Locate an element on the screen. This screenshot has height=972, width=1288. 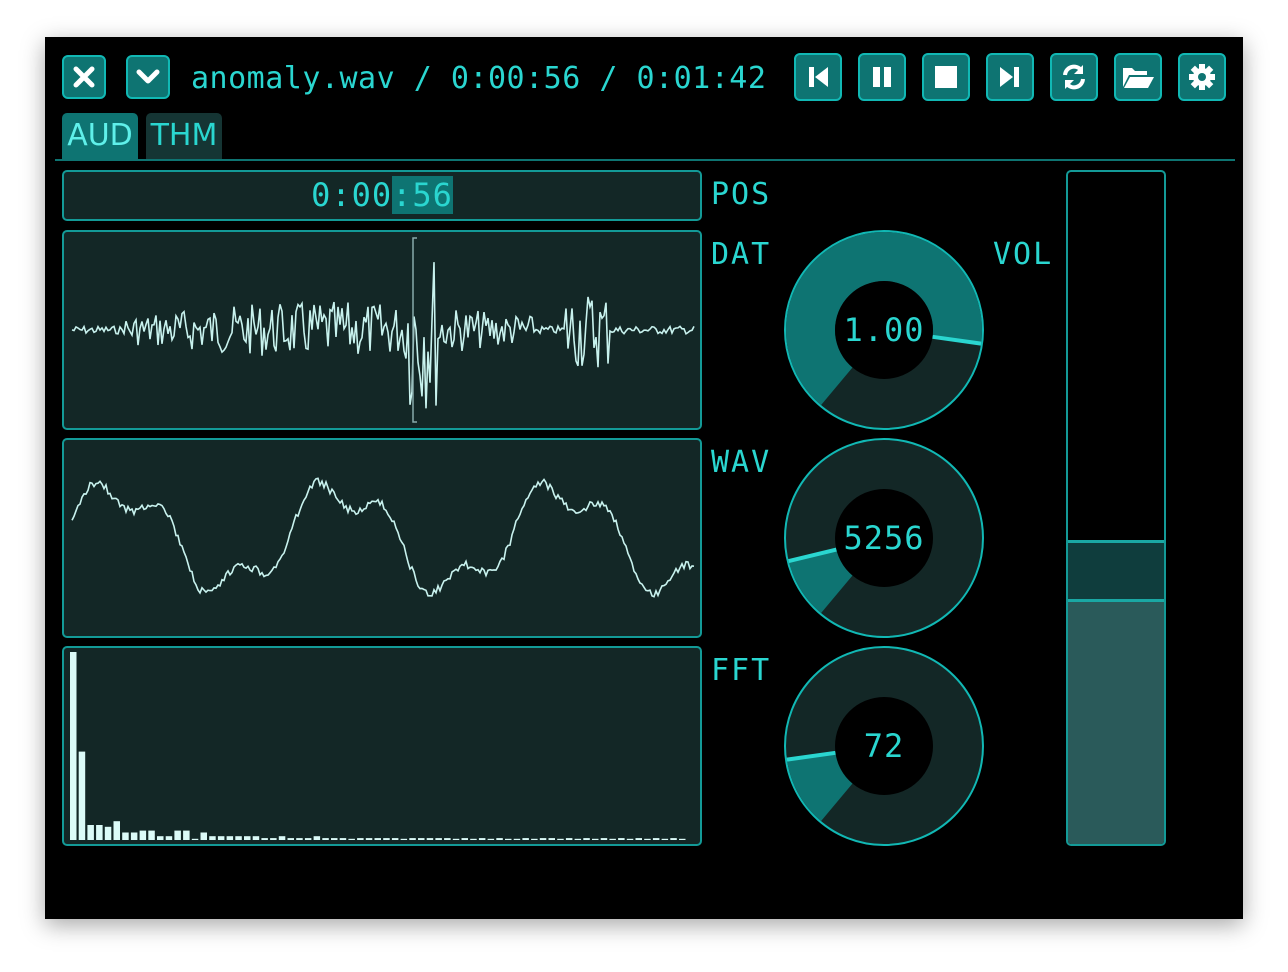
volume-slider is located at coordinates (1116, 508).